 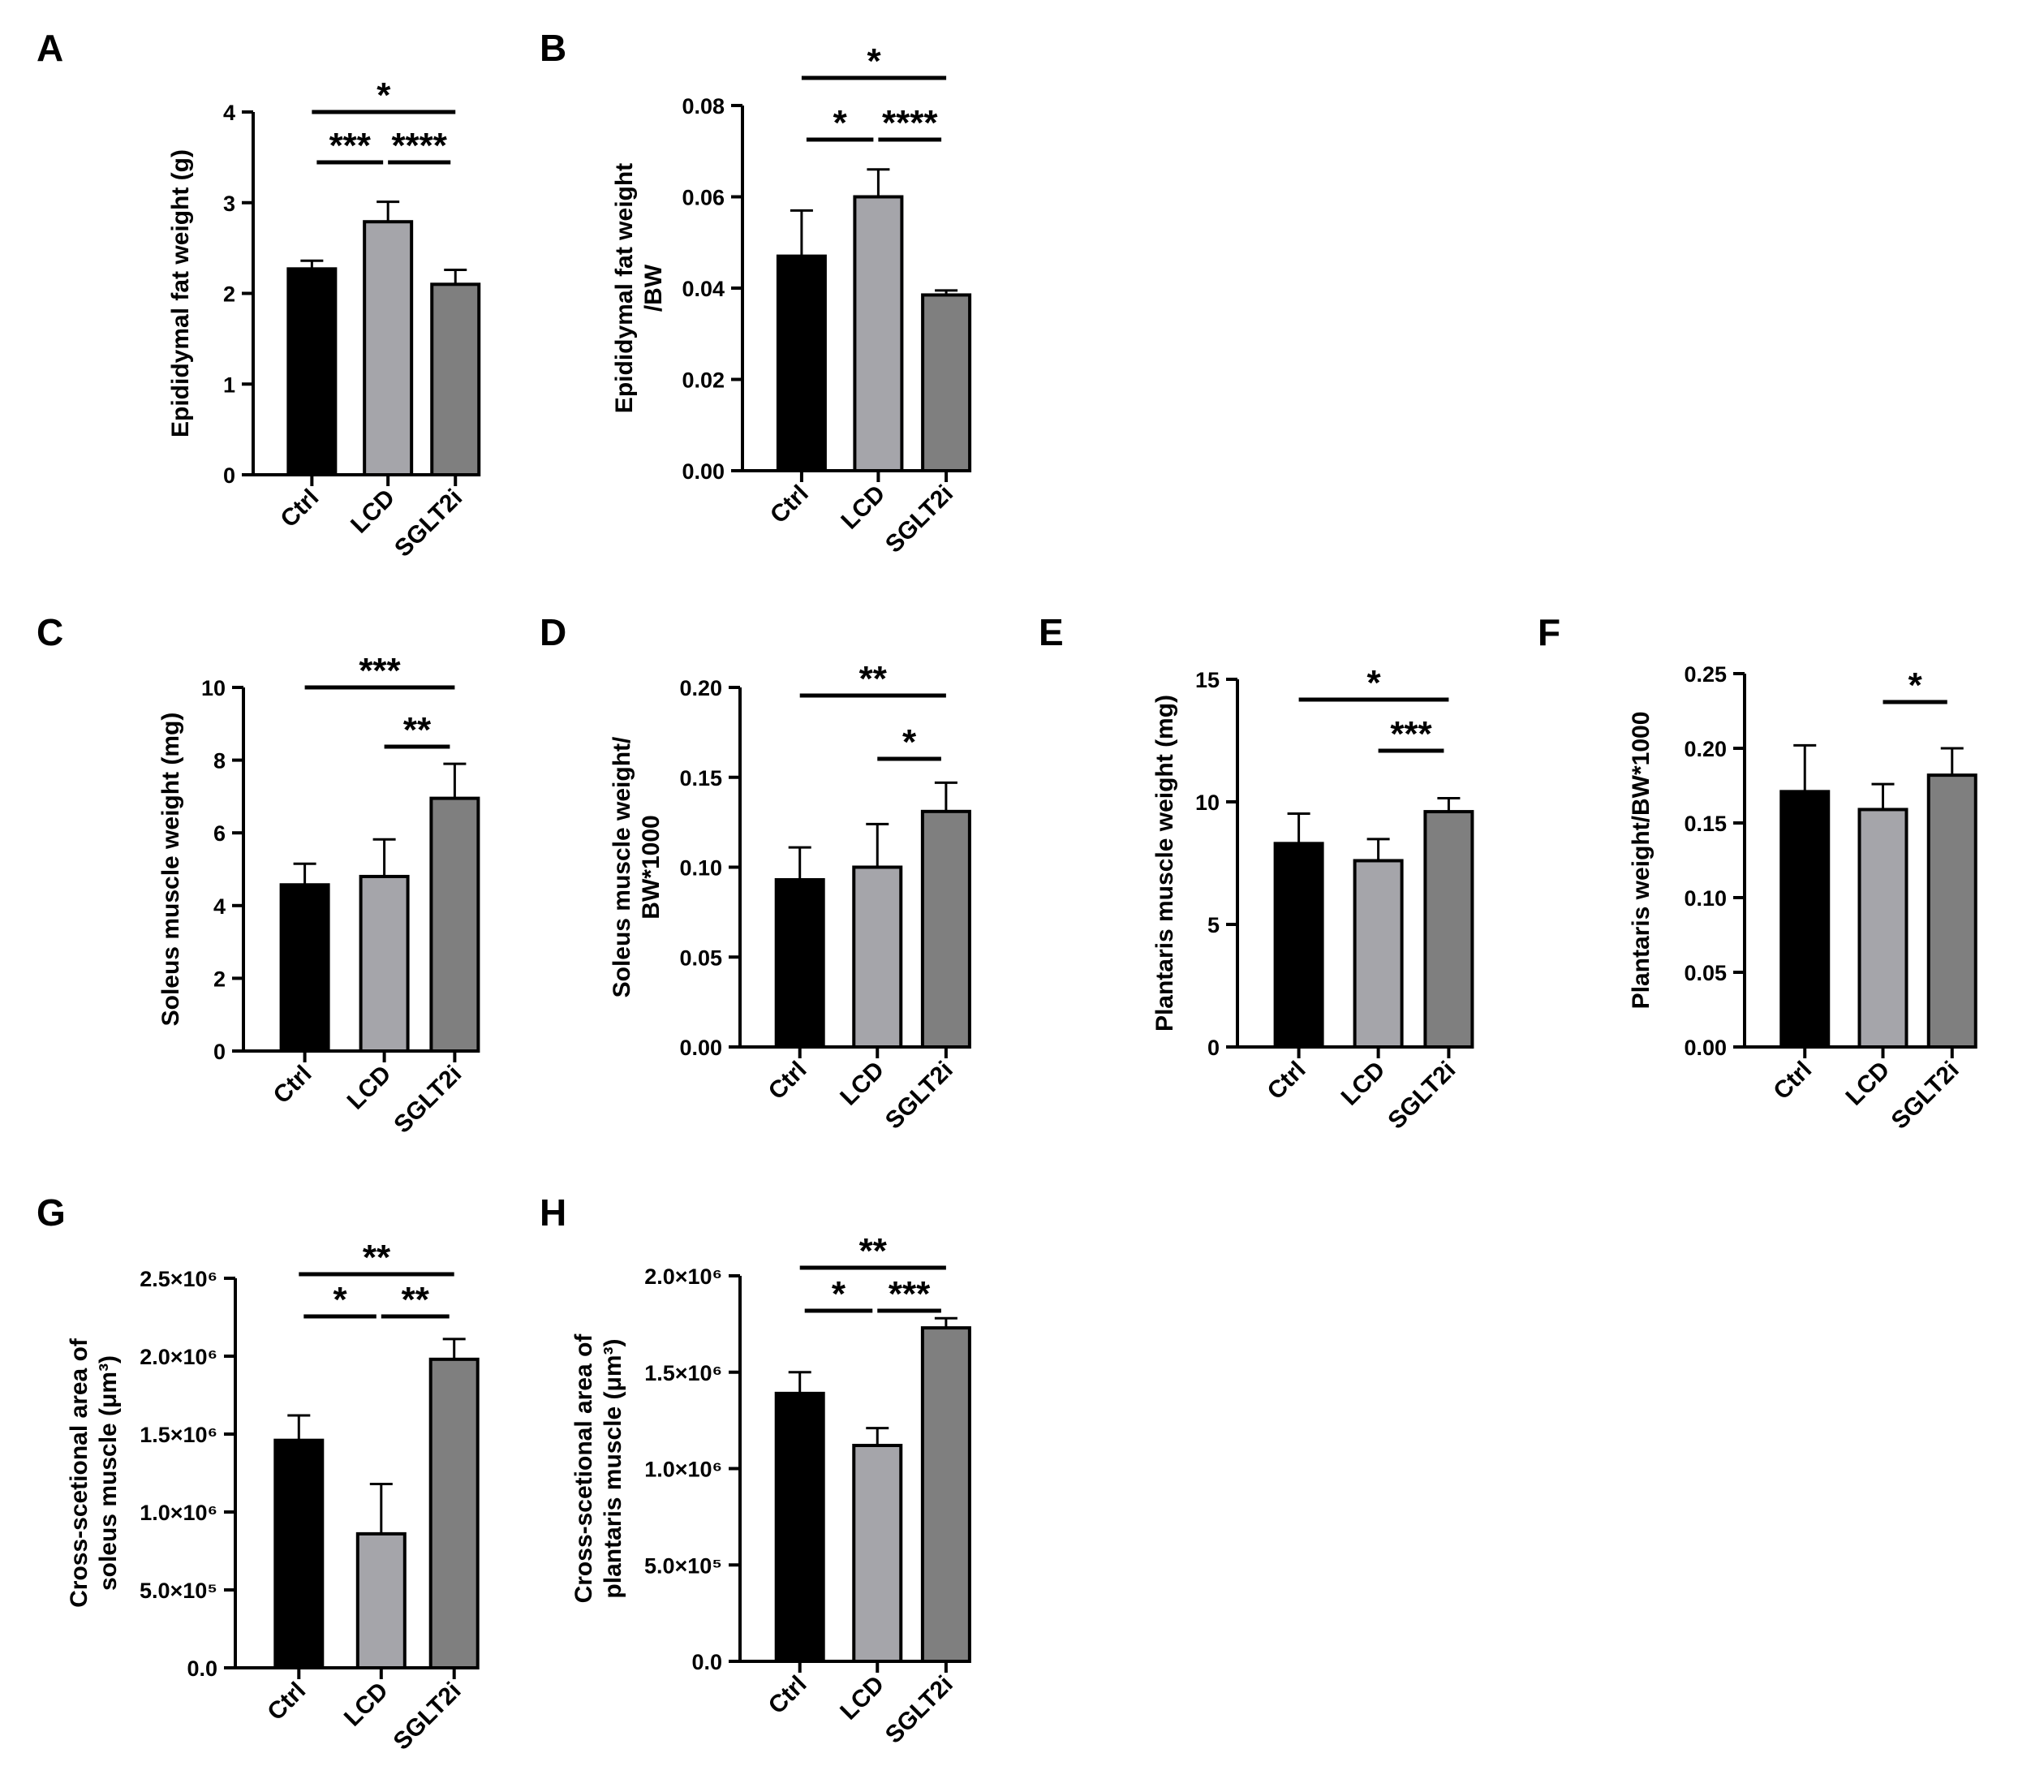 What do you see at coordinates (179, 1435) in the screenshot?
I see `y-tick-label: 1.5×10⁶` at bounding box center [179, 1435].